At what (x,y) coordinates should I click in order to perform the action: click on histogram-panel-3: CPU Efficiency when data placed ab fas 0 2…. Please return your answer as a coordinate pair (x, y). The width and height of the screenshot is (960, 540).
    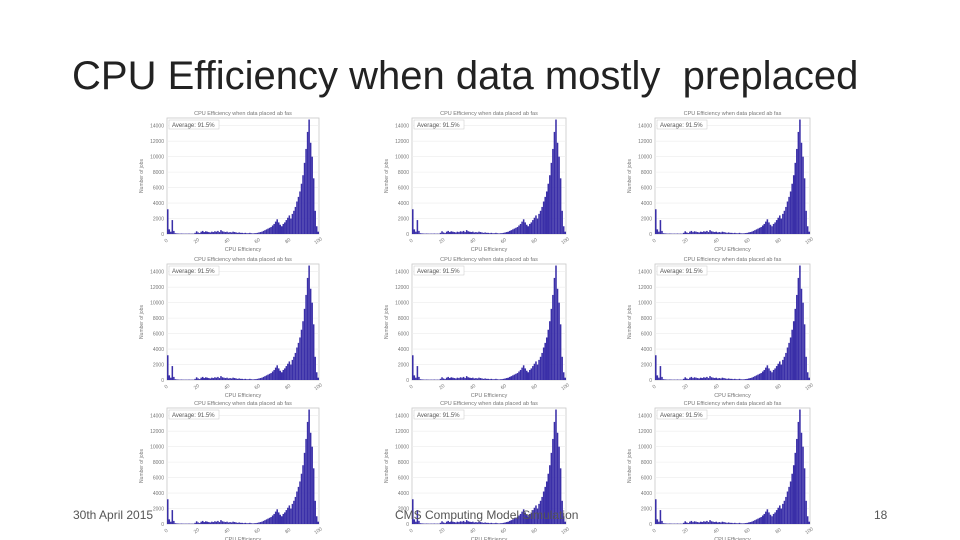
    Looking at the image, I should click on (721, 182).